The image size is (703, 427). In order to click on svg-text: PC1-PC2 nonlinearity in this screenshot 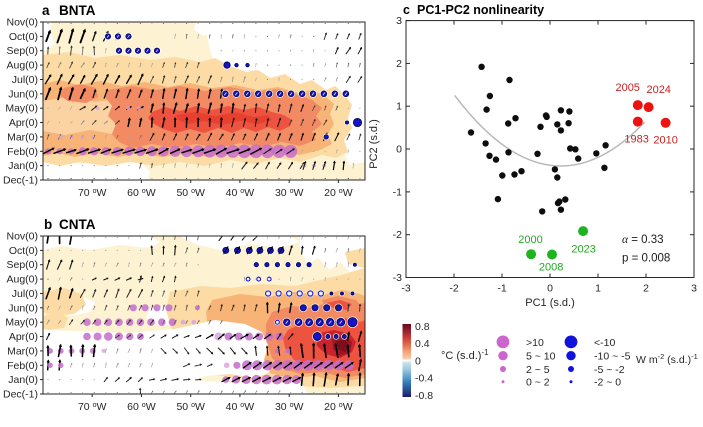, I will do `click(480, 10)`.